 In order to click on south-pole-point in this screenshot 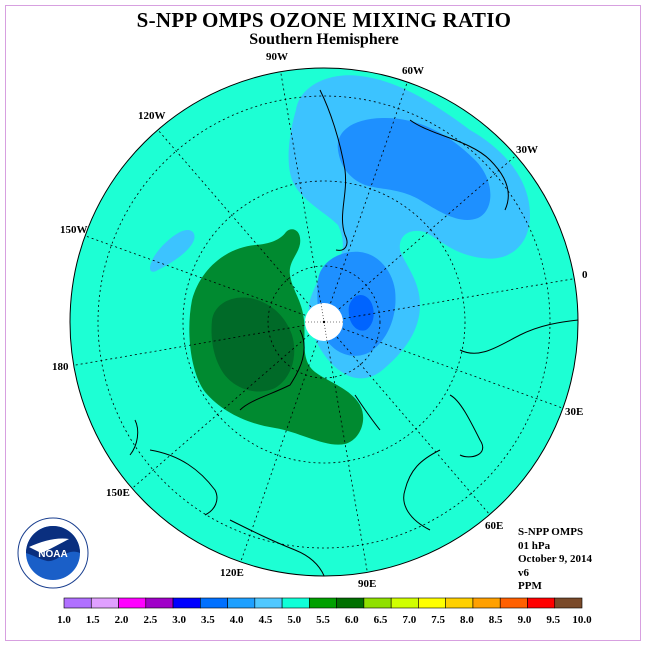, I will do `click(324, 322)`.